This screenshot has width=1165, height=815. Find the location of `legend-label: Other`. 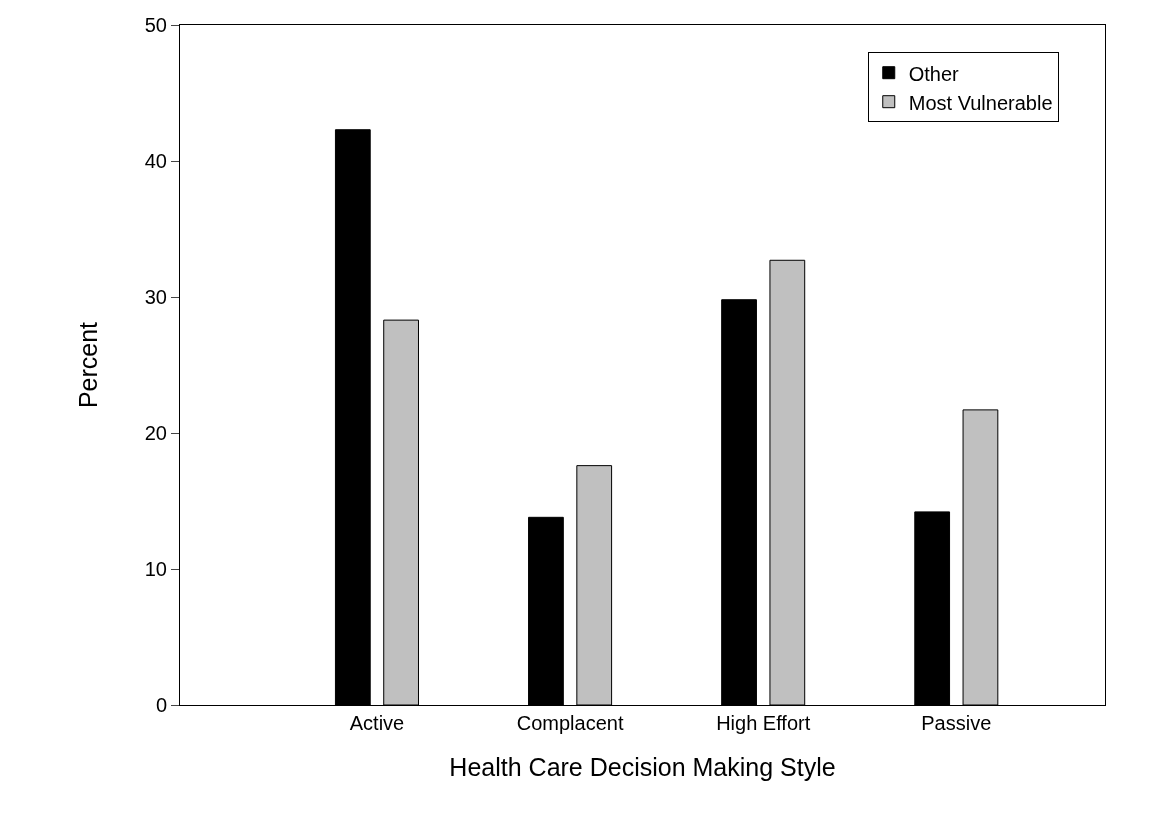

legend-label: Other is located at coordinates (934, 73).